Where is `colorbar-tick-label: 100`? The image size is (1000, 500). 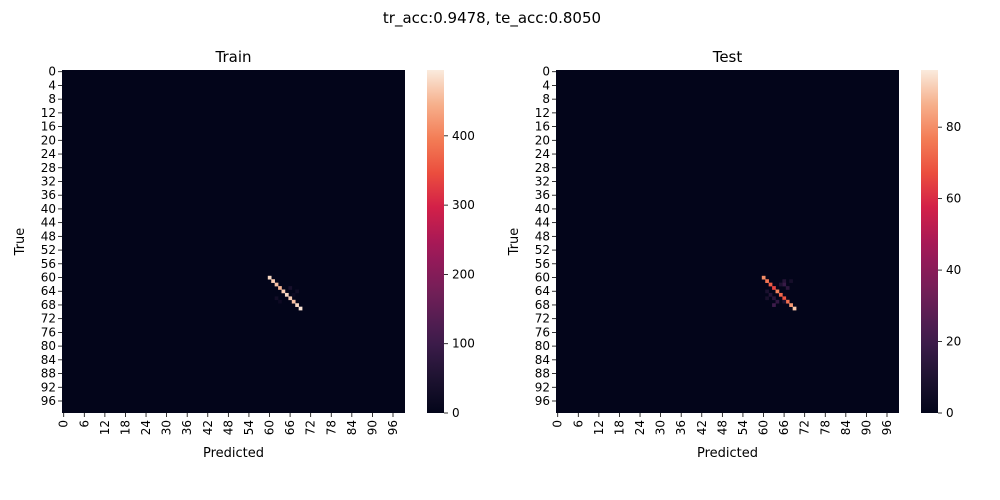 colorbar-tick-label: 100 is located at coordinates (463, 344).